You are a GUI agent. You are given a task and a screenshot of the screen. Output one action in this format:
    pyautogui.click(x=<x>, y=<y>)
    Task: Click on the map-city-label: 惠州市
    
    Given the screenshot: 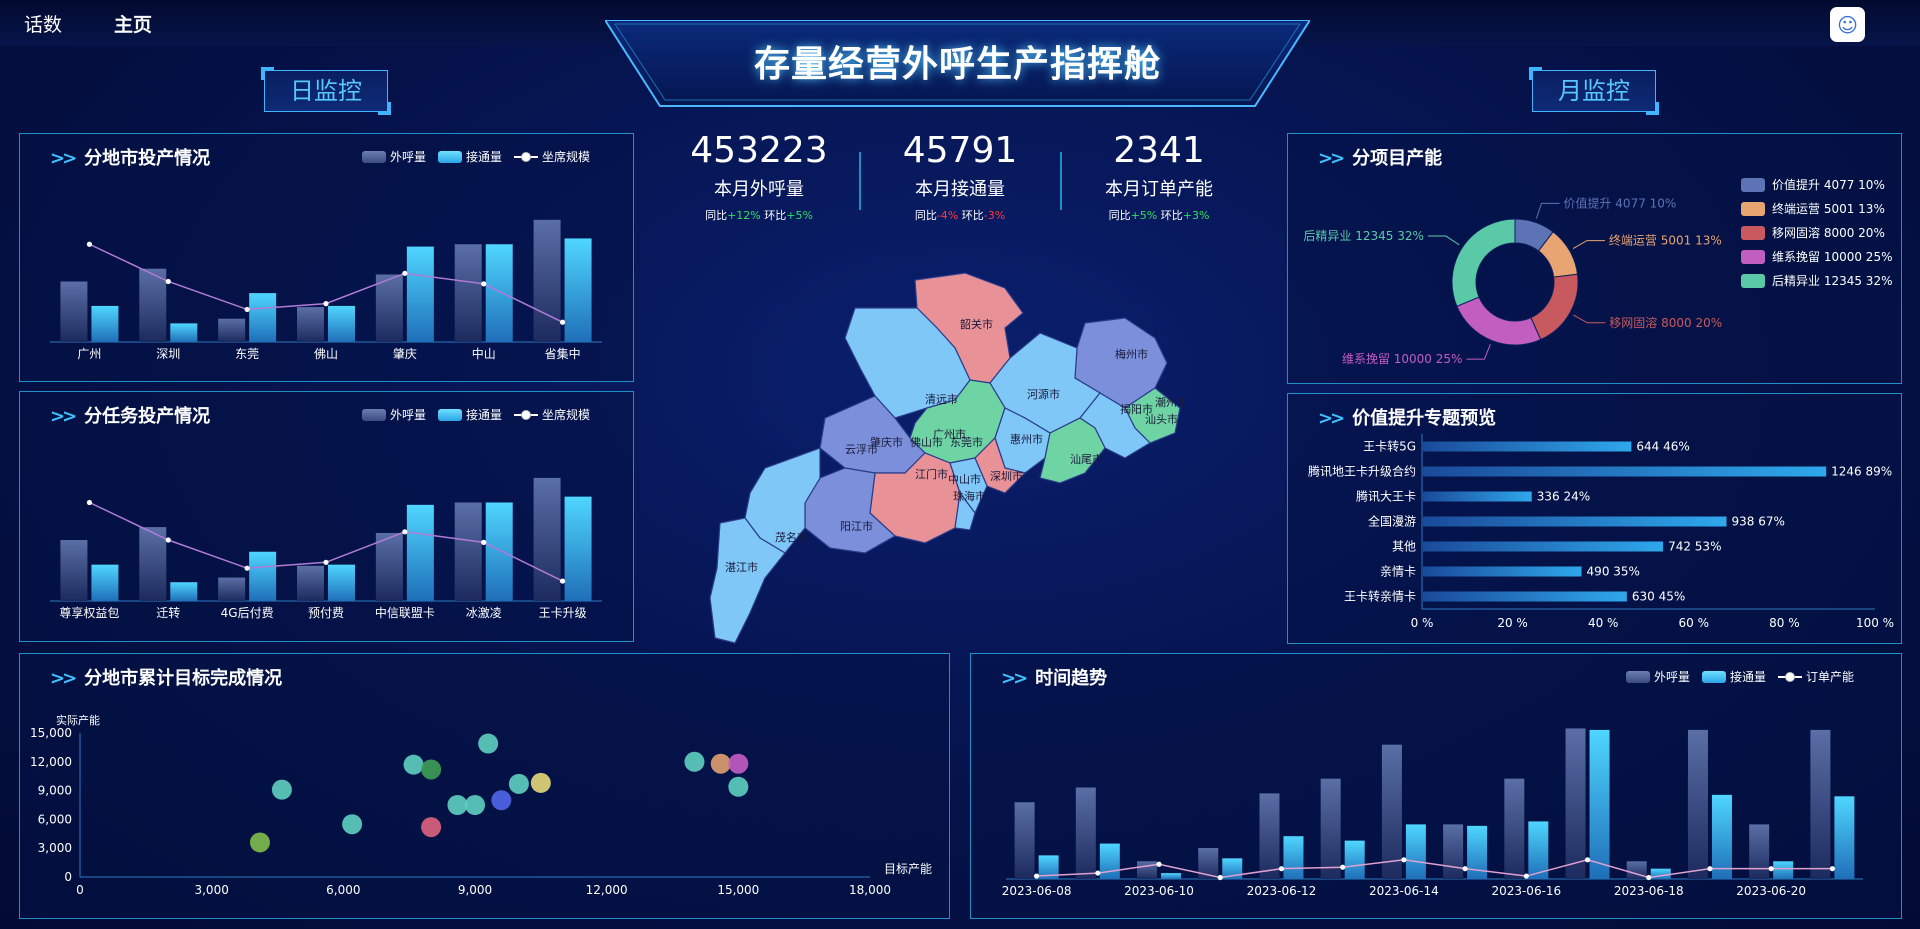 What is the action you would take?
    pyautogui.click(x=1026, y=439)
    